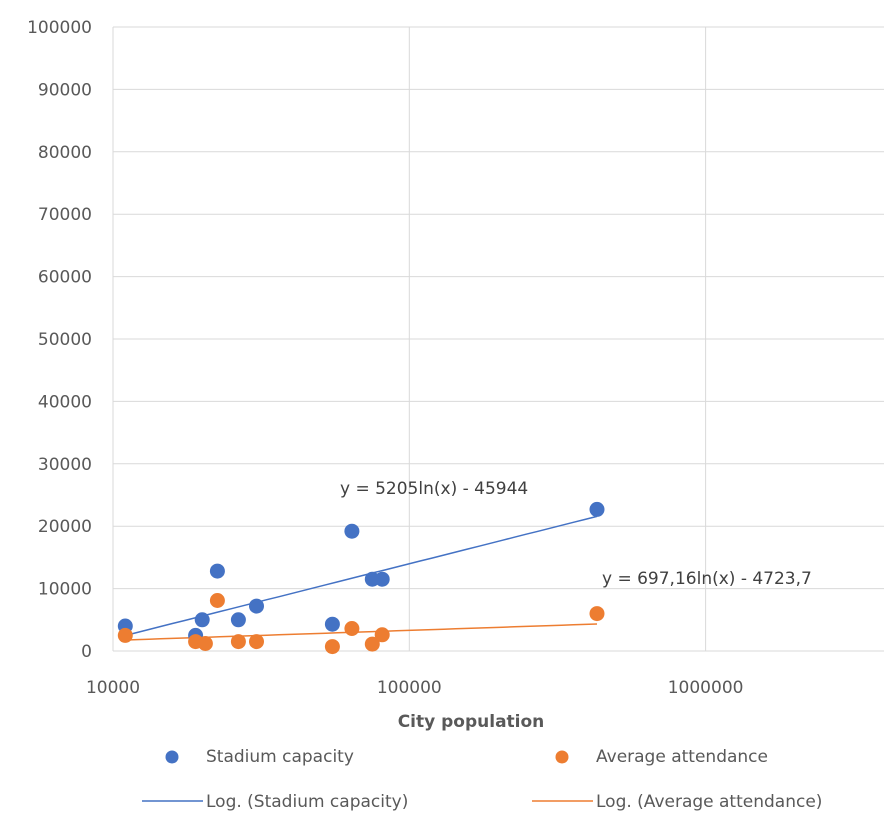 The image size is (884, 817). Describe the element at coordinates (113, 688) in the screenshot. I see `x-tick-label: 10000` at that location.